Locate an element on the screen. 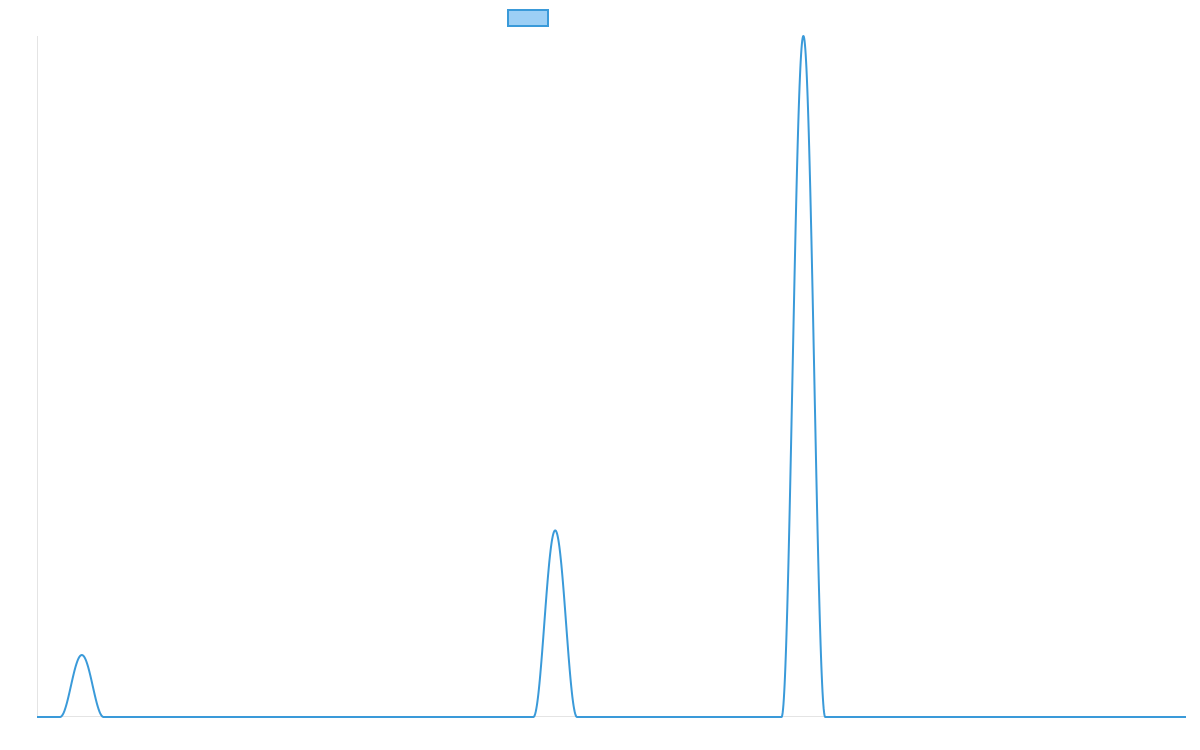 This screenshot has height=750, width=1200. legend is located at coordinates (528, 18).